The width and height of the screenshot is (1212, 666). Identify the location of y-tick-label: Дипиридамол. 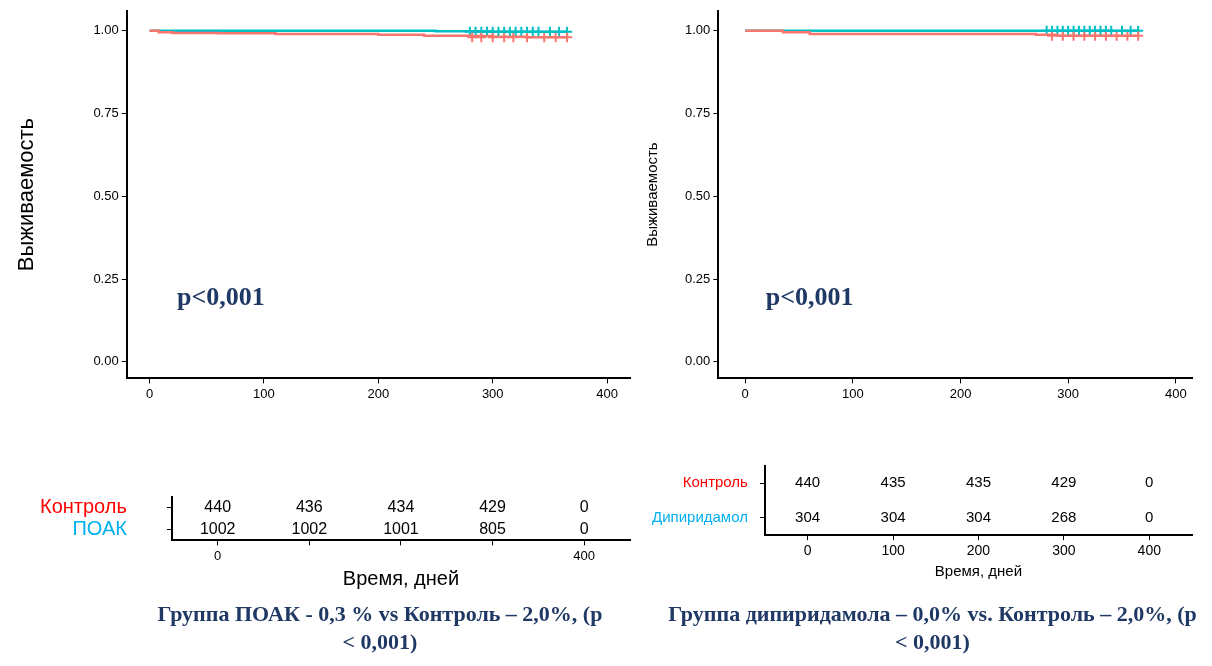
(700, 517).